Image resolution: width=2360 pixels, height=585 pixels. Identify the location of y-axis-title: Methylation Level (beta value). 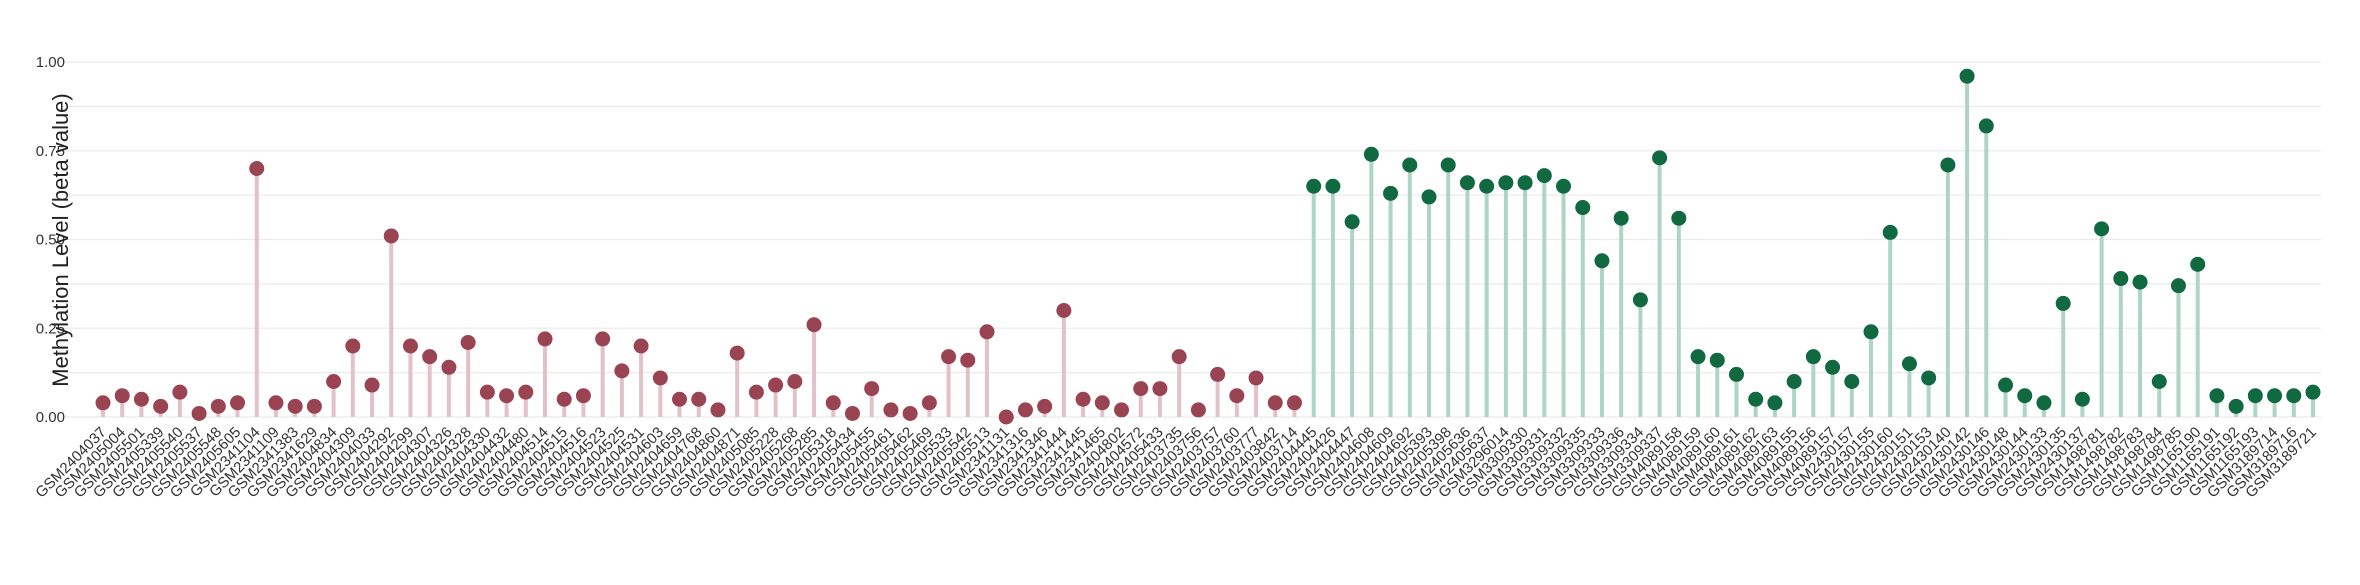
(60, 240).